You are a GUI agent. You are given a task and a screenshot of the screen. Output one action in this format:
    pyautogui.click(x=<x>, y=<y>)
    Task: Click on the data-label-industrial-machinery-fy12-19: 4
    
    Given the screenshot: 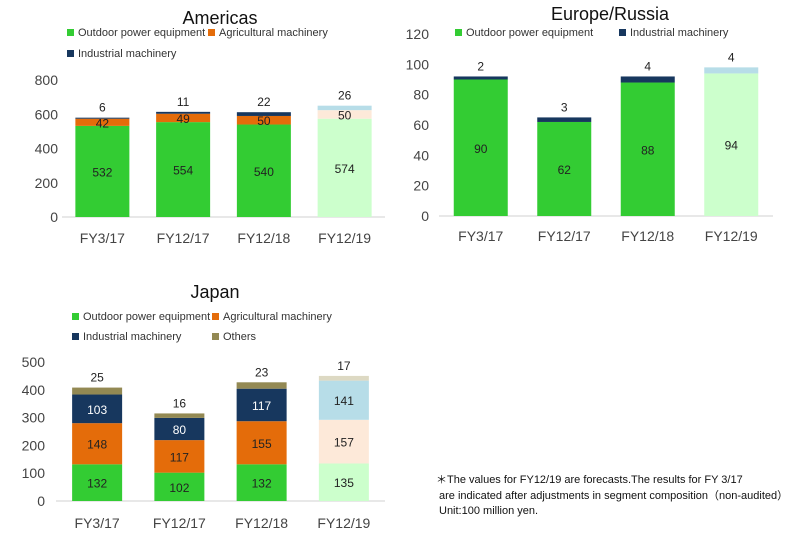 What is the action you would take?
    pyautogui.click(x=731, y=57)
    